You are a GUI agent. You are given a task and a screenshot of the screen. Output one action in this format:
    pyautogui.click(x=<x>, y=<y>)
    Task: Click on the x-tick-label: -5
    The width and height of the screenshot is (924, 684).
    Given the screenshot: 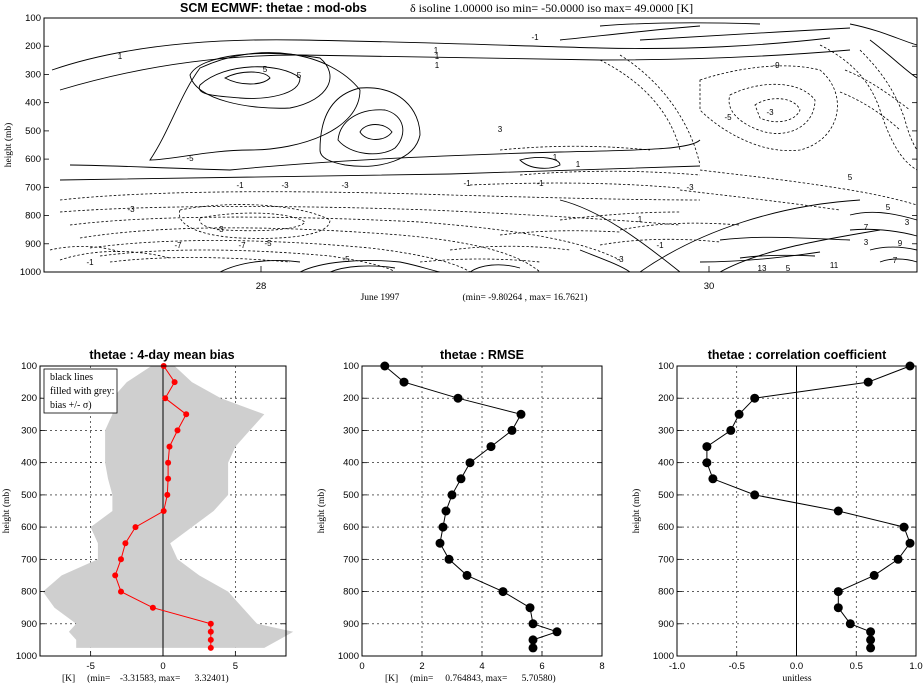 What is the action you would take?
    pyautogui.click(x=90, y=666)
    